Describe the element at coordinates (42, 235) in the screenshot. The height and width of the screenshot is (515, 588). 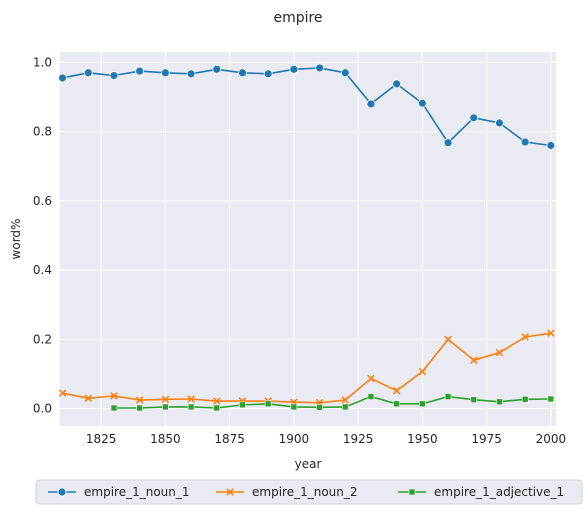
I see `y-axis-ticks: 0.0 0.2 0.4 0.6 0.8 1.0` at that location.